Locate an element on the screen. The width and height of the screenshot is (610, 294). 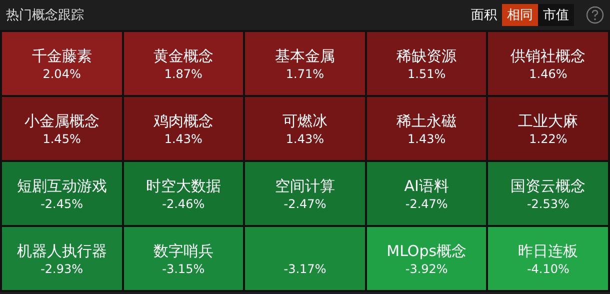
data-label: -3.17% is located at coordinates (305, 268).